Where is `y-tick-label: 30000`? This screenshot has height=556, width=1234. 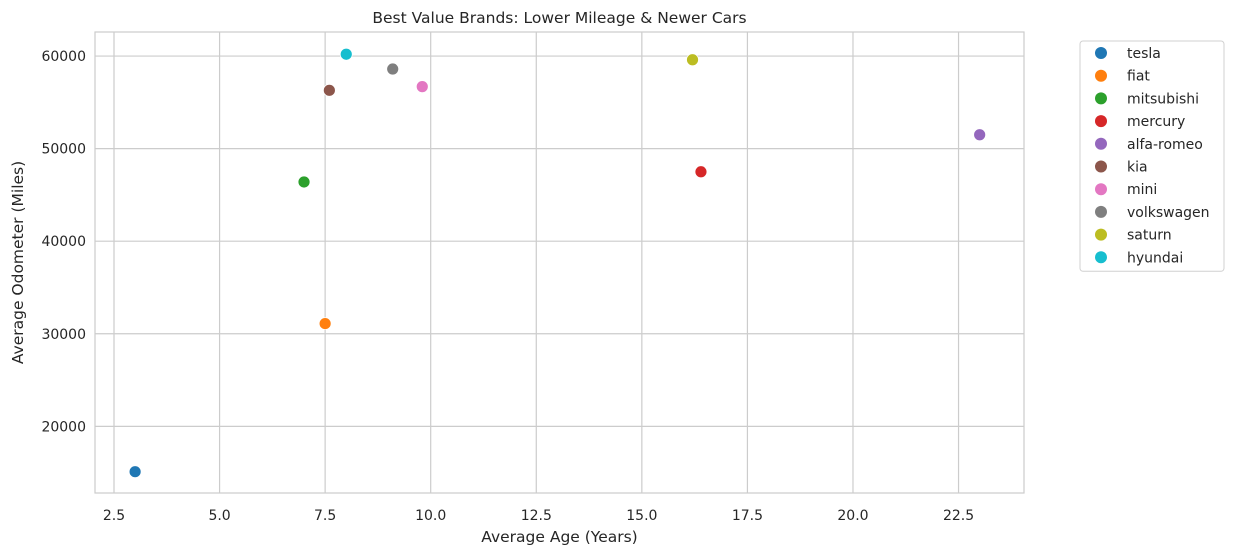
y-tick-label: 30000 is located at coordinates (63, 335).